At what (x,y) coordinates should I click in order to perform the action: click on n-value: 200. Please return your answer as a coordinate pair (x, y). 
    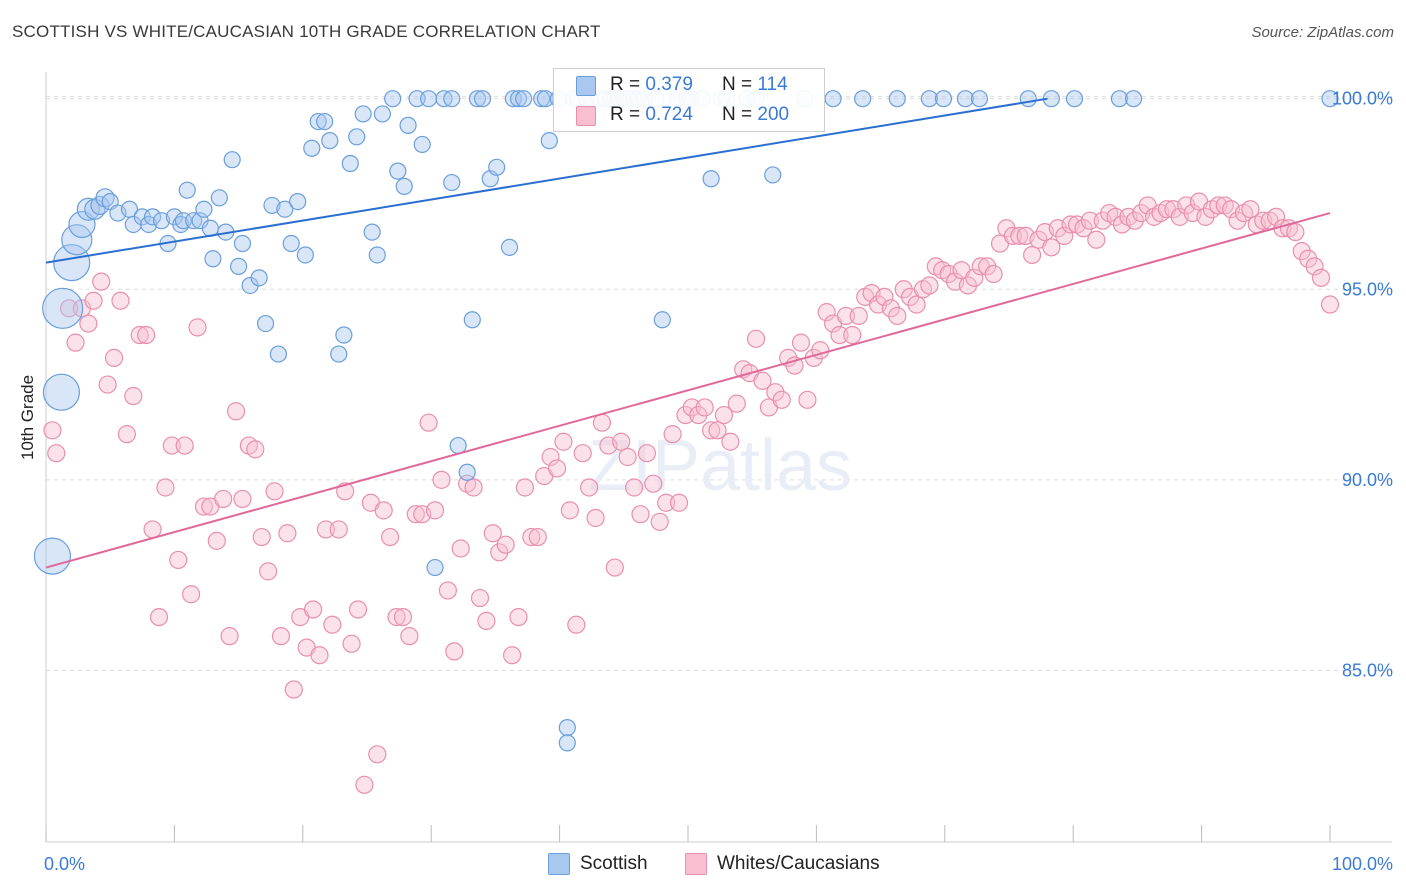
    Looking at the image, I should click on (773, 114).